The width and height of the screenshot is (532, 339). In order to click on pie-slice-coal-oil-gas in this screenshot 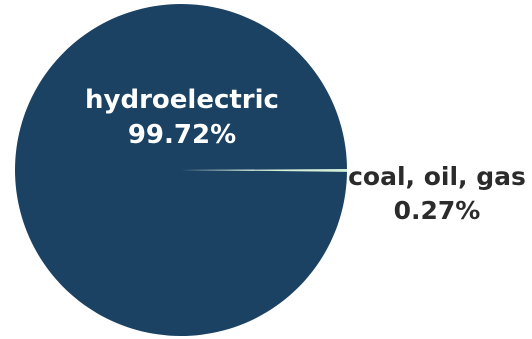, I will do `click(264, 170)`.